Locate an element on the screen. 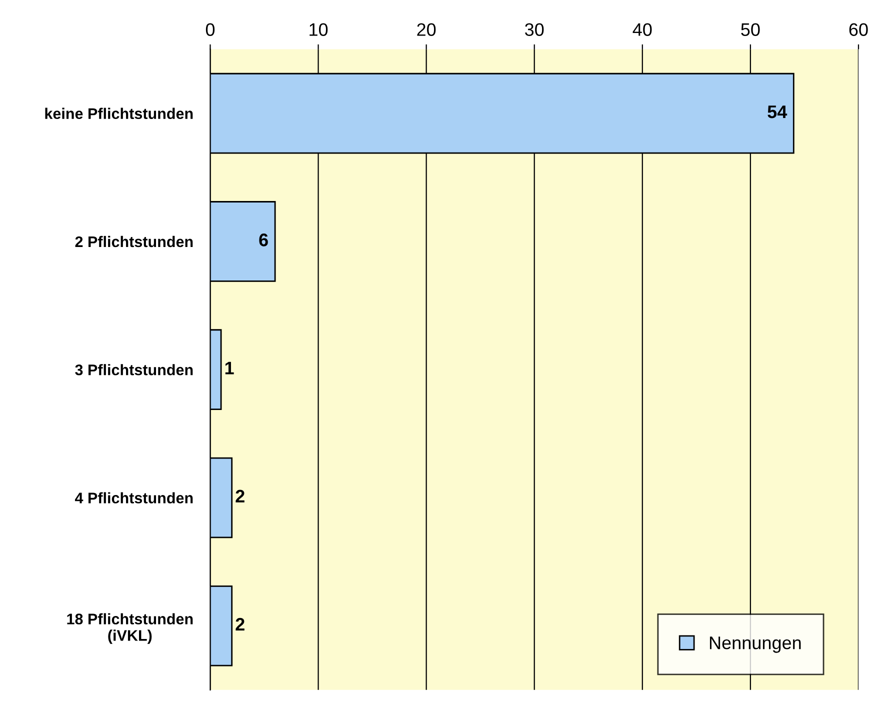 The image size is (876, 704). x-tick-label: 60 is located at coordinates (858, 29).